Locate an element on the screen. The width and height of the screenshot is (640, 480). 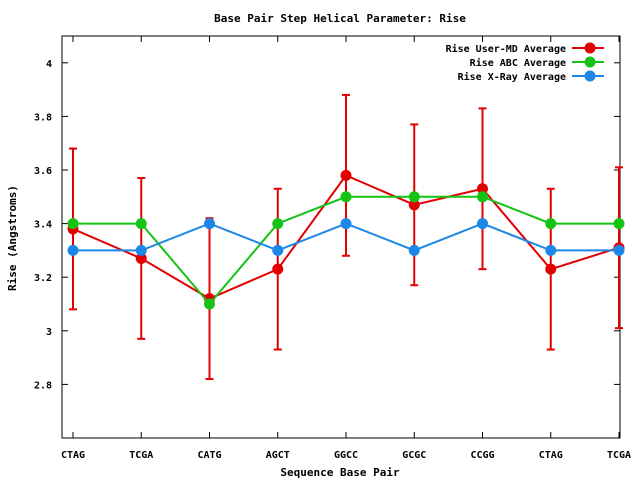
x-tick-label: CATG is located at coordinates (209, 455).